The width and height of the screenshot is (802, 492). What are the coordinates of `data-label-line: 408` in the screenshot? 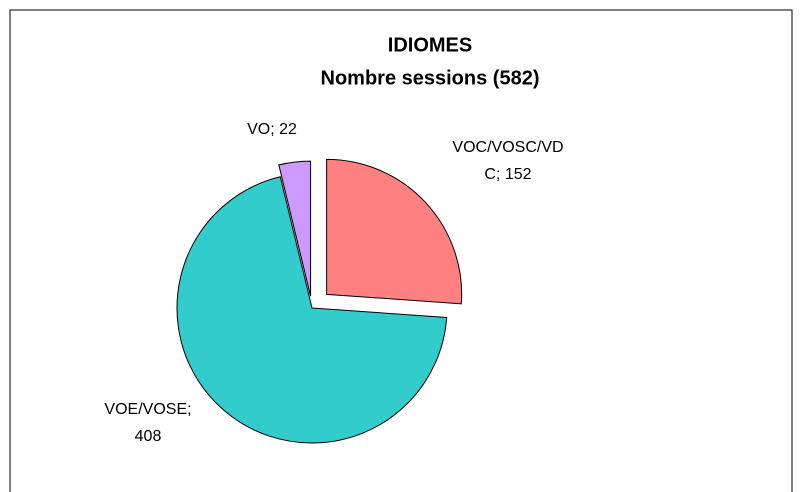 It's located at (148, 436).